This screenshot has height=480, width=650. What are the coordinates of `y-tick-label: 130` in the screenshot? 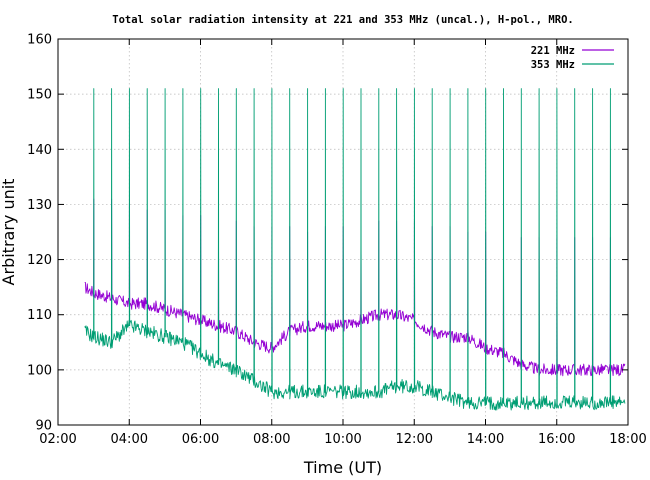 It's located at (39, 205).